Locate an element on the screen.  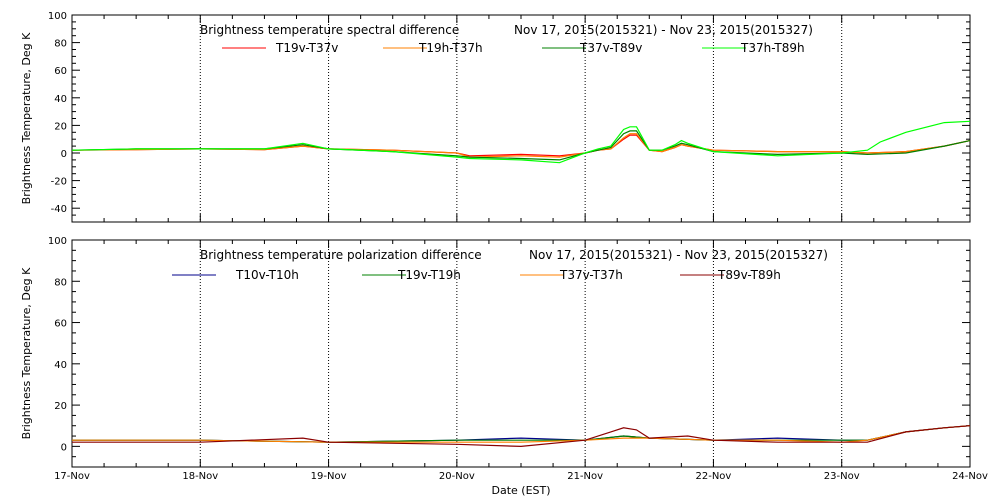
x-tick-label: 18-Nov is located at coordinates (200, 476).